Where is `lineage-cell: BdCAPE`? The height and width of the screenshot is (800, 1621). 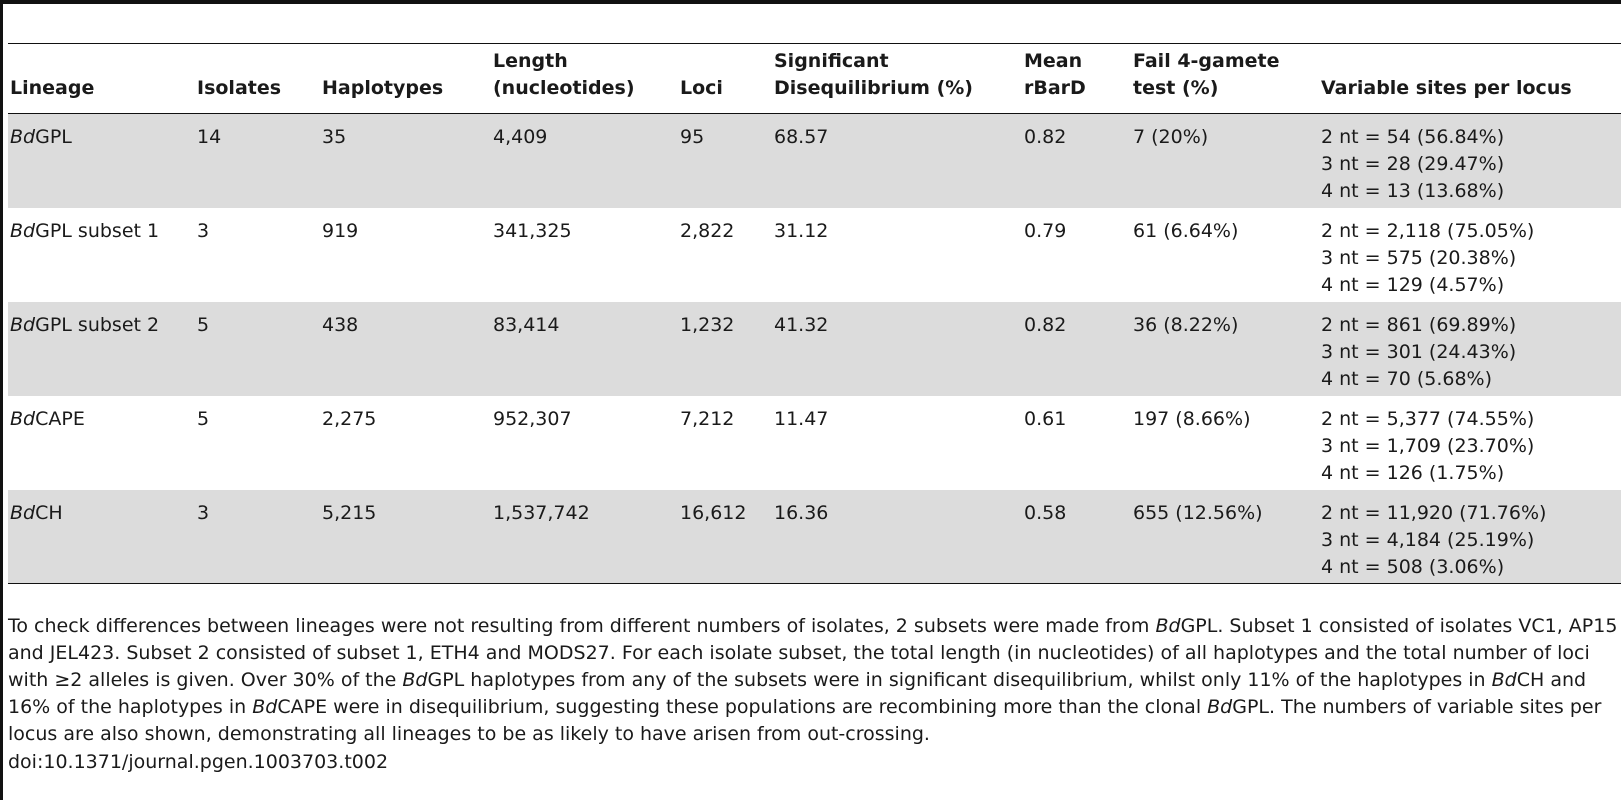
lineage-cell: BdCAPE is located at coordinates (47, 418).